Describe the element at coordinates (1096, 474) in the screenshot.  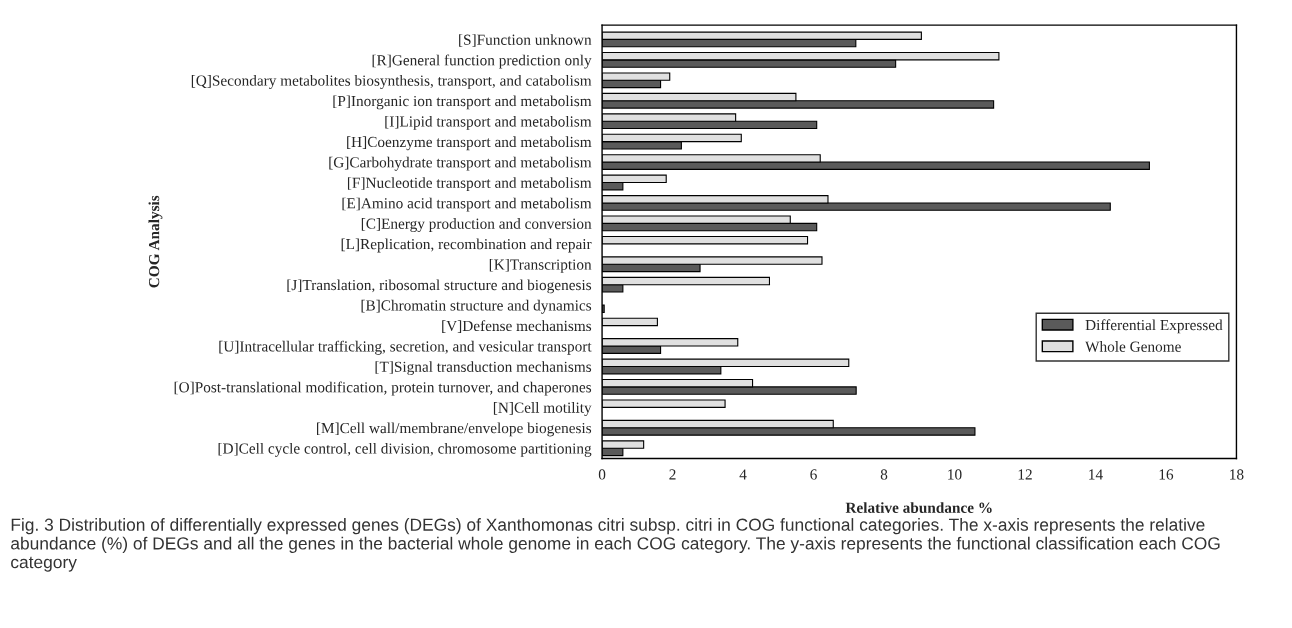
I see `x-tick-label: 14` at that location.